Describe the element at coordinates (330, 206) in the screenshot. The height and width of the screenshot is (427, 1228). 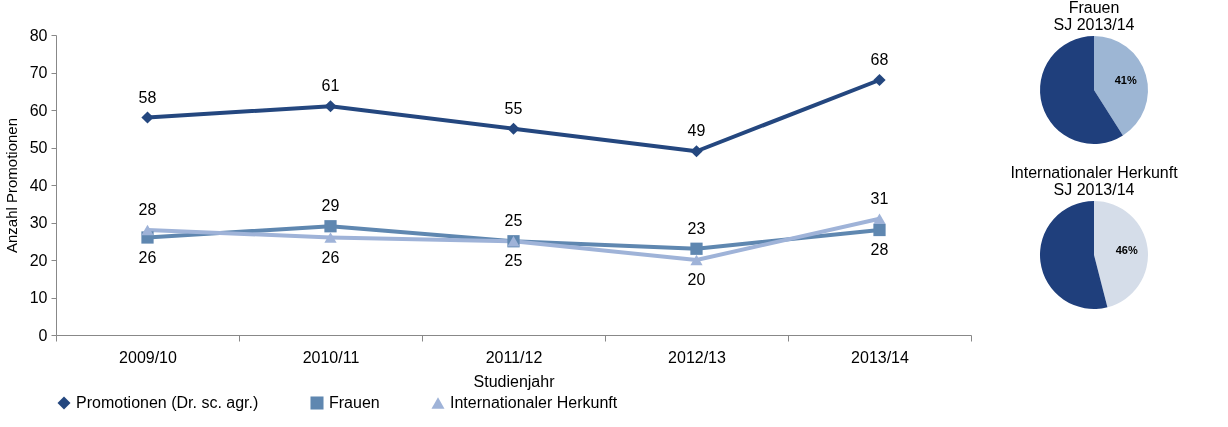
I see `data-label: 29` at that location.